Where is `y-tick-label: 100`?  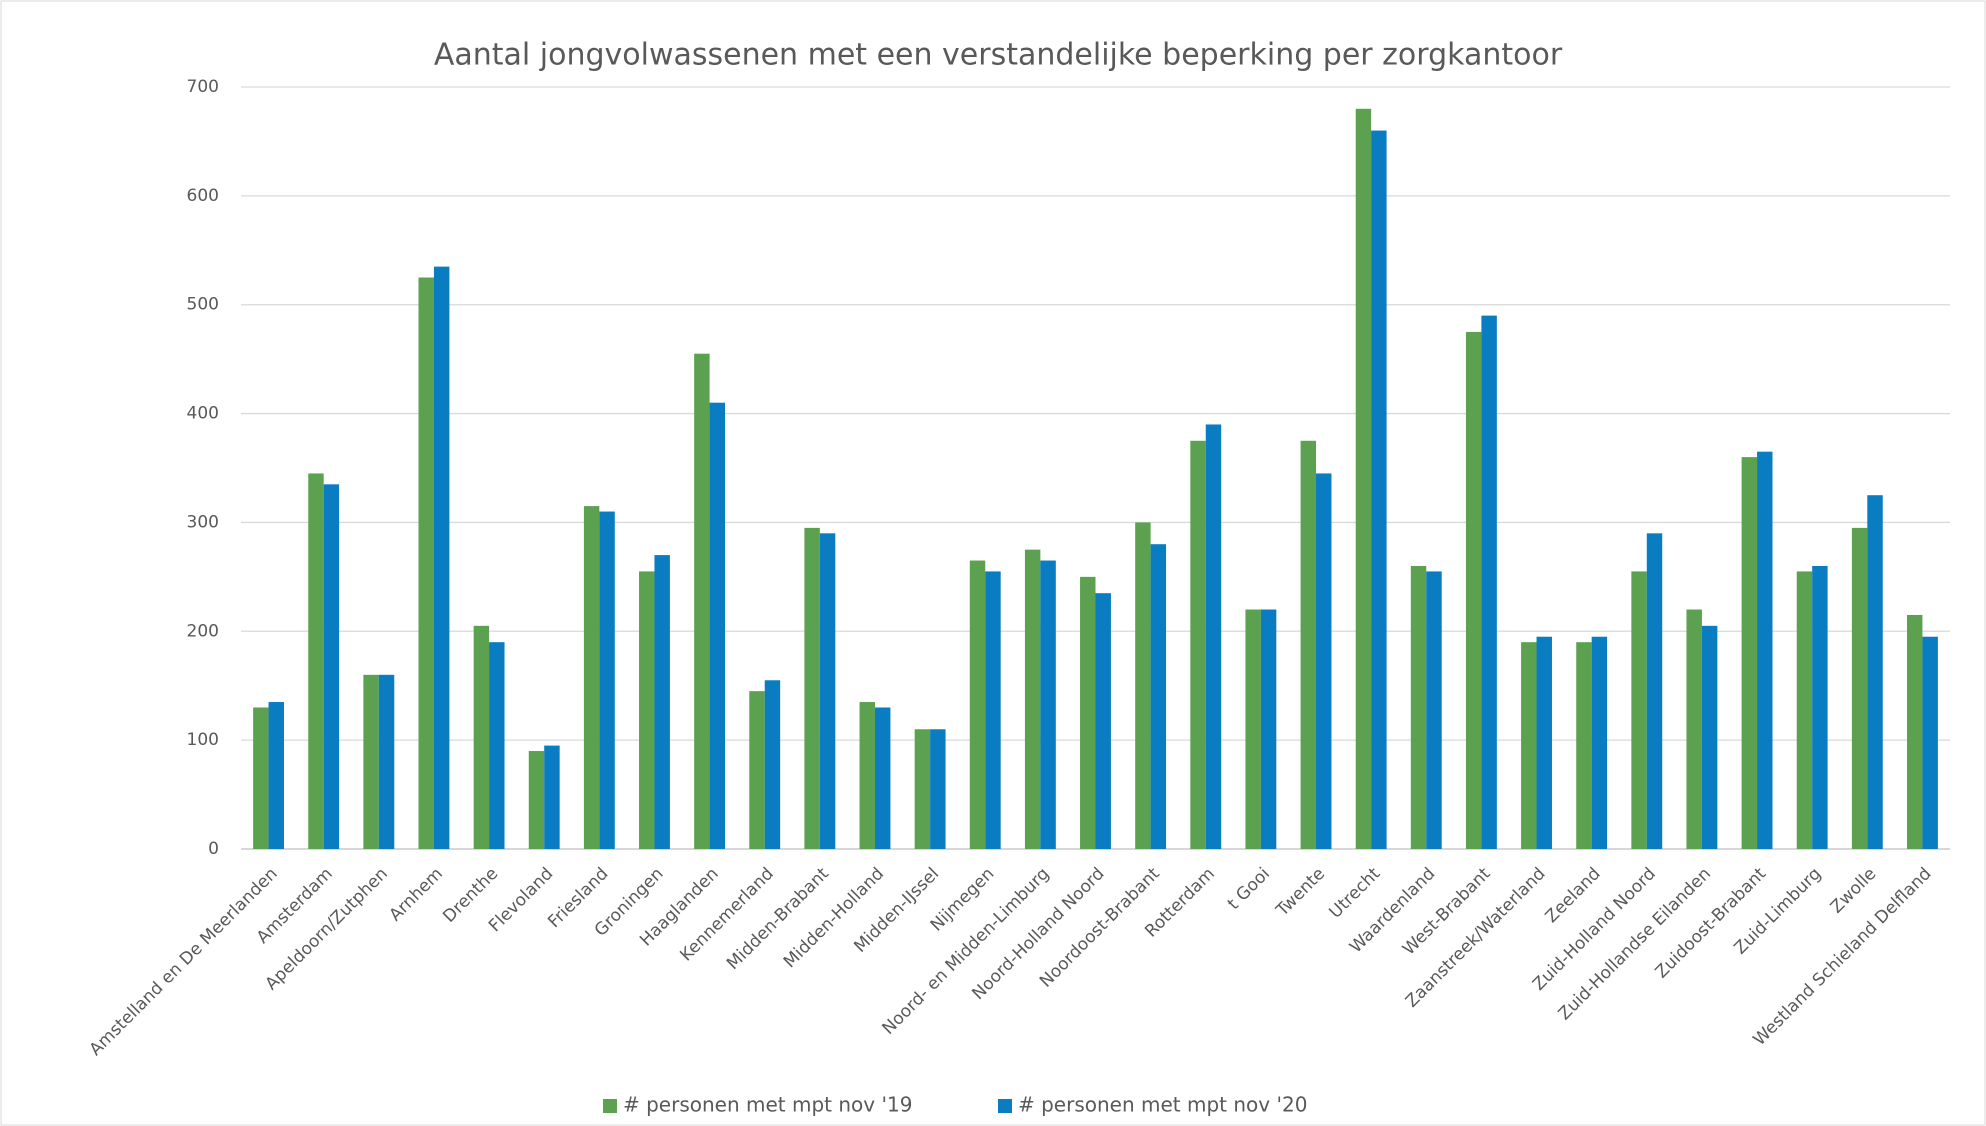
y-tick-label: 100 is located at coordinates (203, 740).